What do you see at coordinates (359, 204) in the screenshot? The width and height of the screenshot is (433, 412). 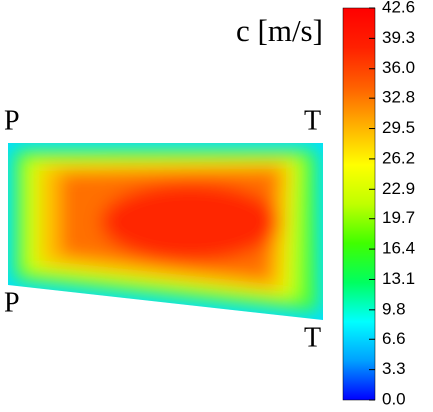 I see `colorbar` at bounding box center [359, 204].